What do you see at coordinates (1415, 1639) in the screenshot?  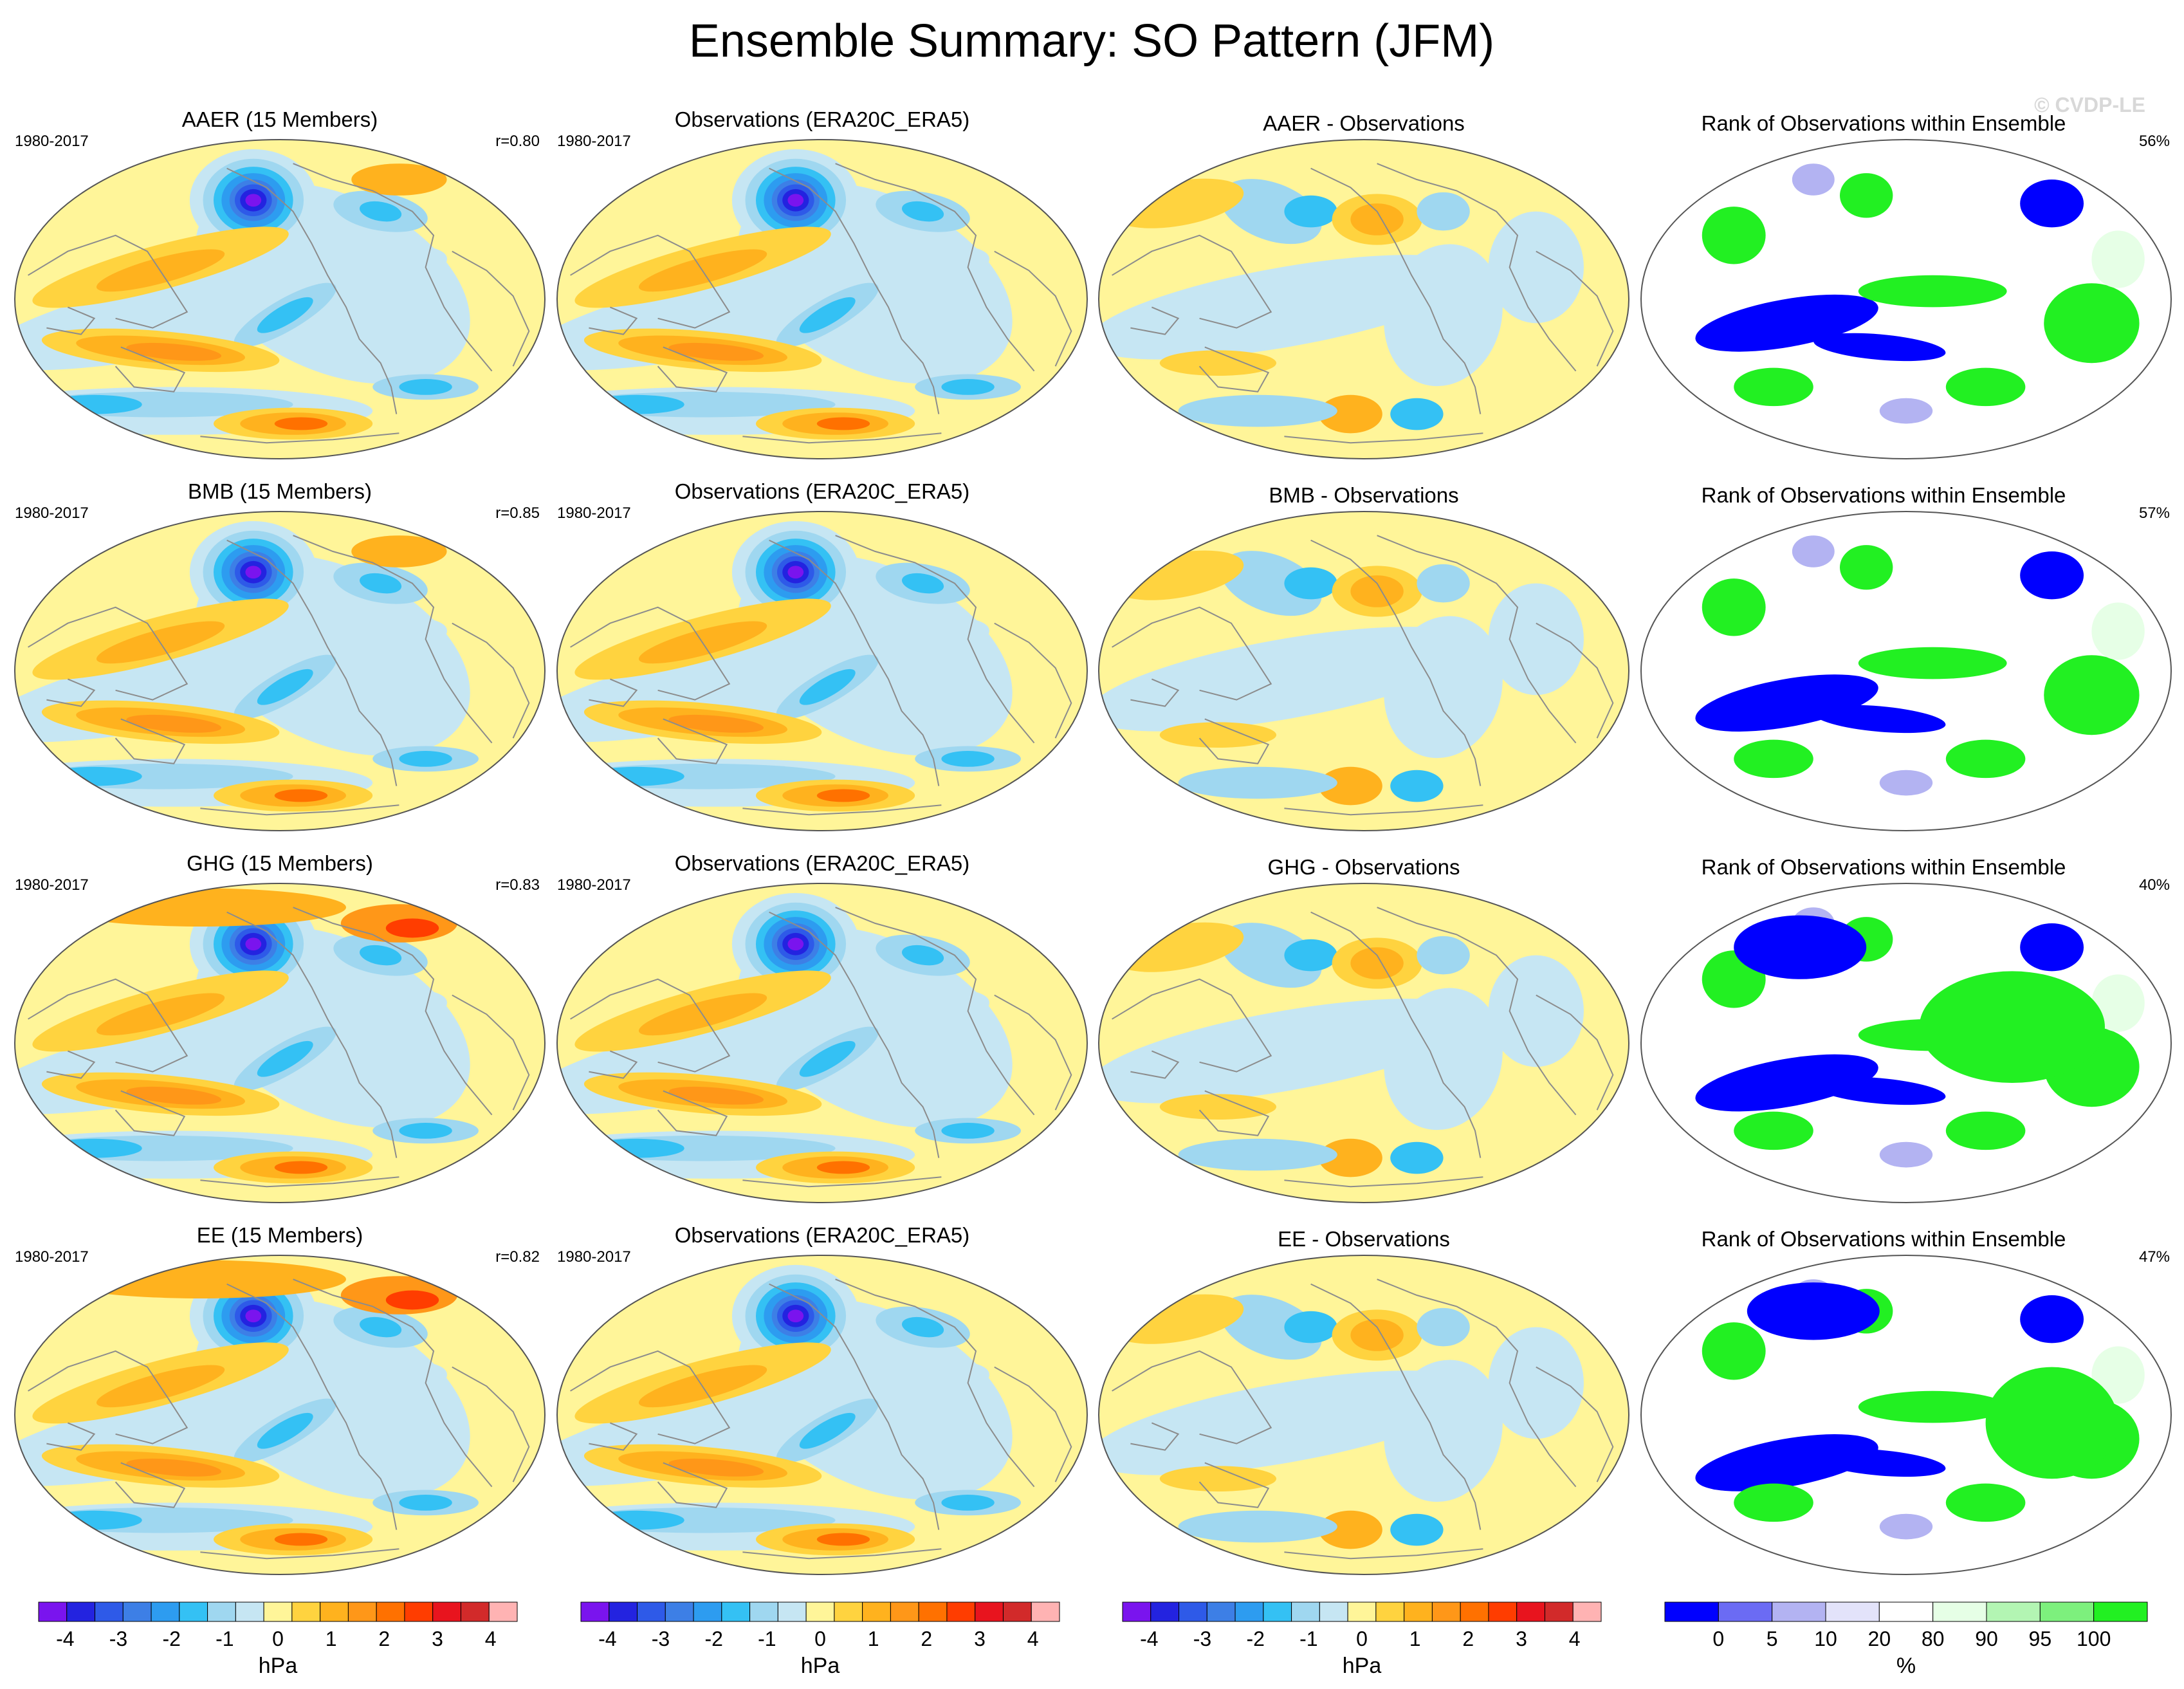 I see `colorbar-tick-label: 1` at bounding box center [1415, 1639].